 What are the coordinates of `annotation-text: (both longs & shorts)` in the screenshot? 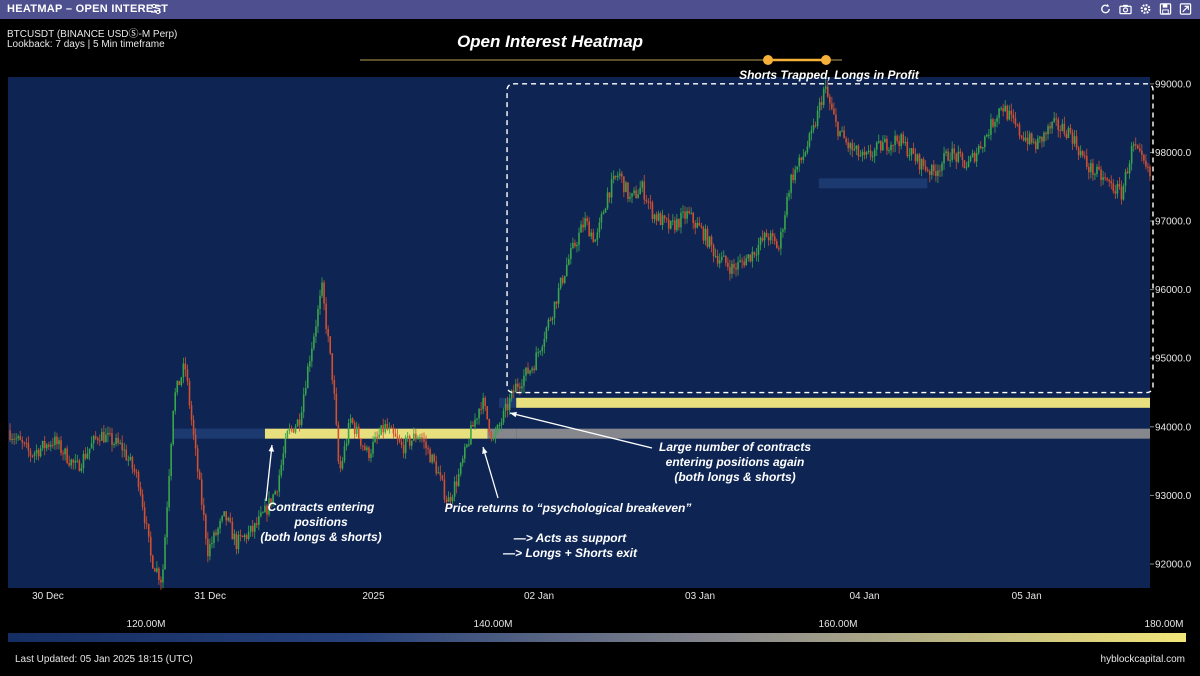 It's located at (734, 477).